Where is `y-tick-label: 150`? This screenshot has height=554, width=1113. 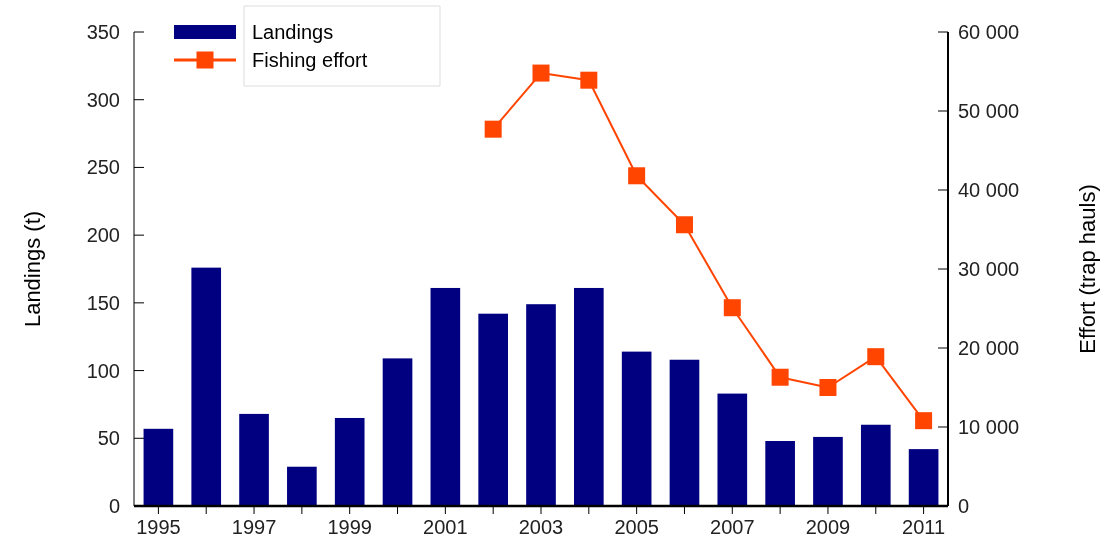
y-tick-label: 150 is located at coordinates (103, 302).